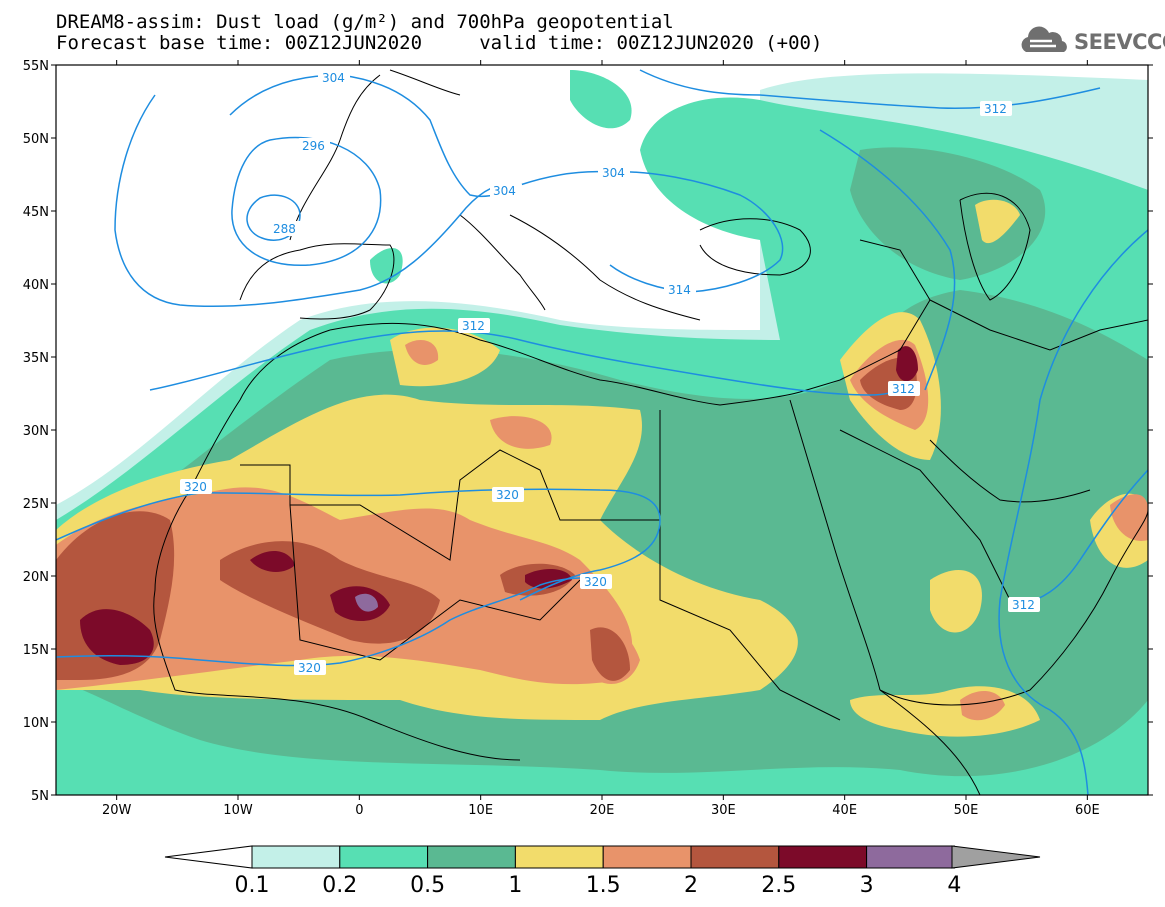 The height and width of the screenshot is (907, 1165). What do you see at coordinates (996, 857) in the screenshot?
I see `colorbar-high-arrow` at bounding box center [996, 857].